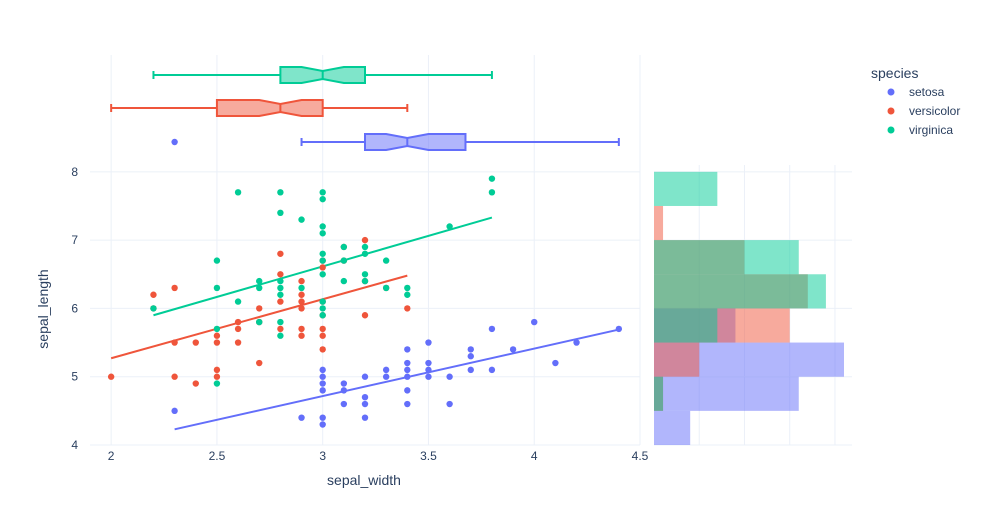 Image resolution: width=984 pixels, height=525 pixels. I want to click on y-axis-title: sepal_length, so click(43, 308).